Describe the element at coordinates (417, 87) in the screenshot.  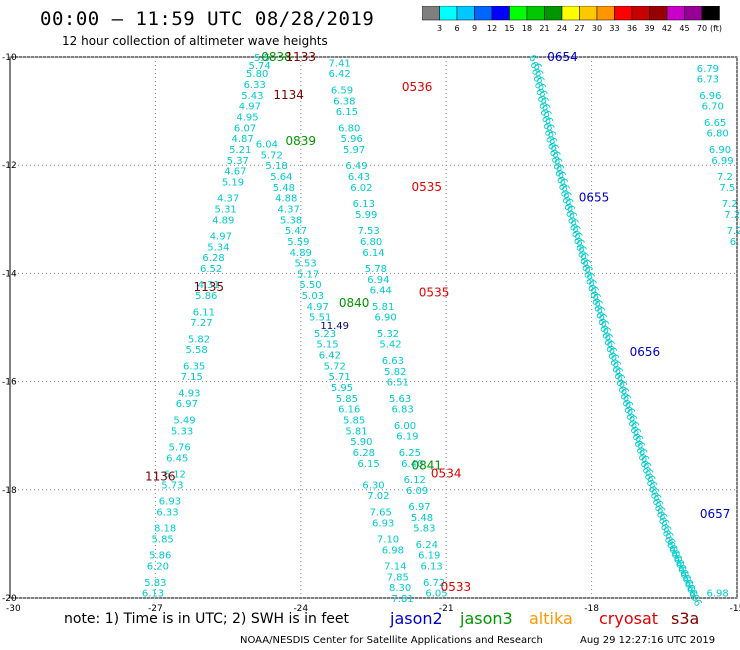
I see `pass-time-label: 0536` at that location.